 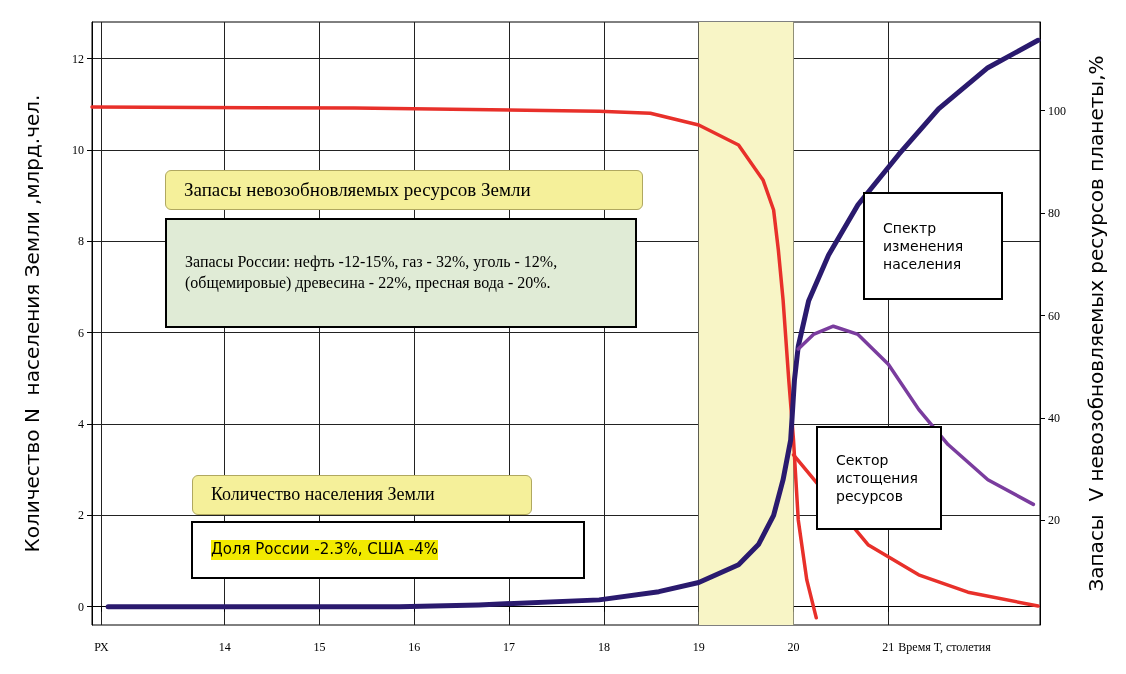 I want to click on callout-box: Количество населения Земли, so click(x=362, y=495).